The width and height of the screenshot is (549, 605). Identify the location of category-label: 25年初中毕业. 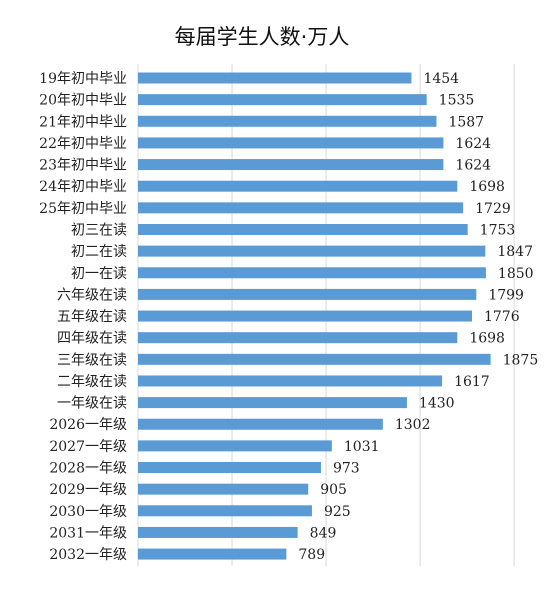
(83, 208).